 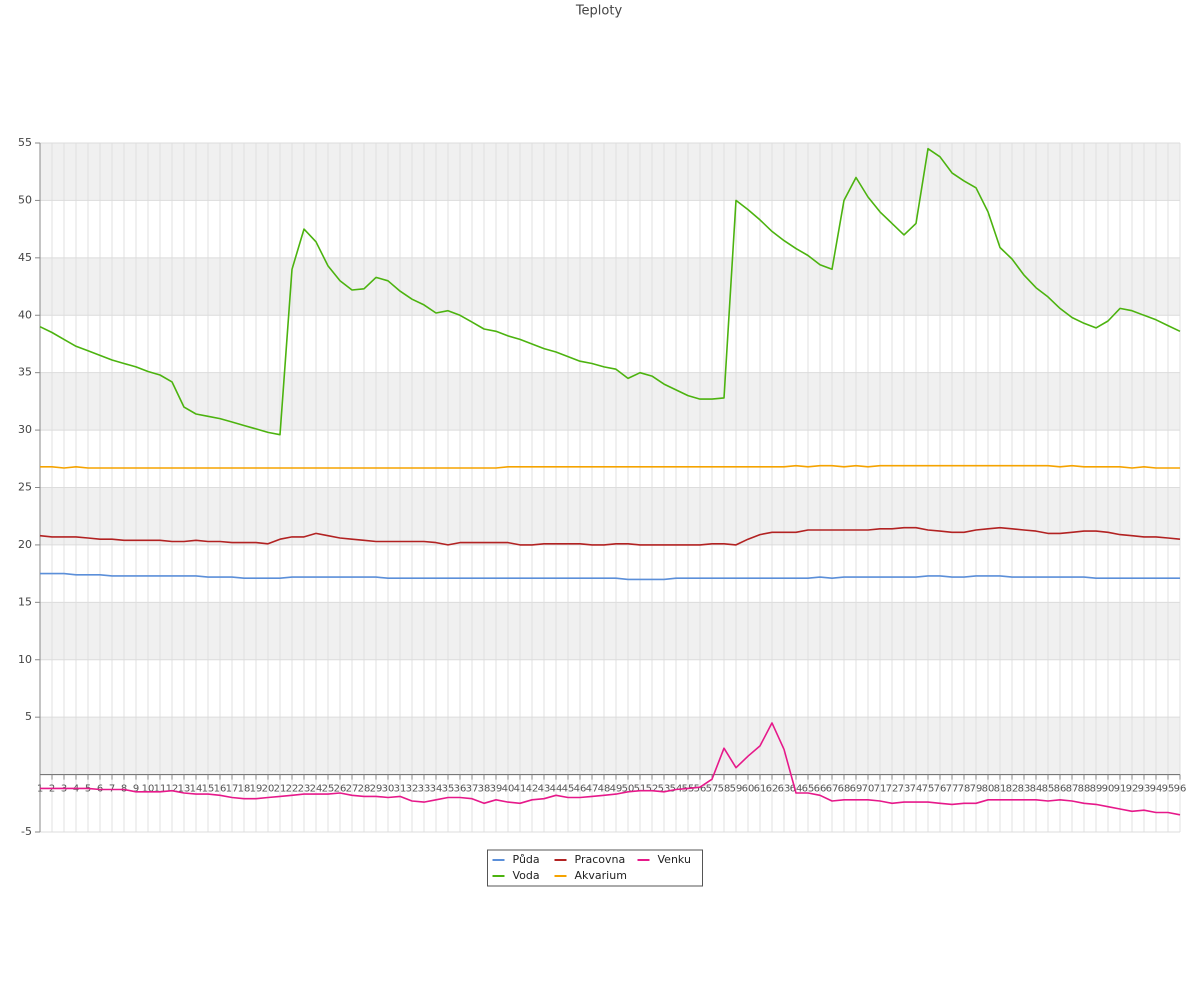 I want to click on x-tick-label: 17, so click(x=232, y=789).